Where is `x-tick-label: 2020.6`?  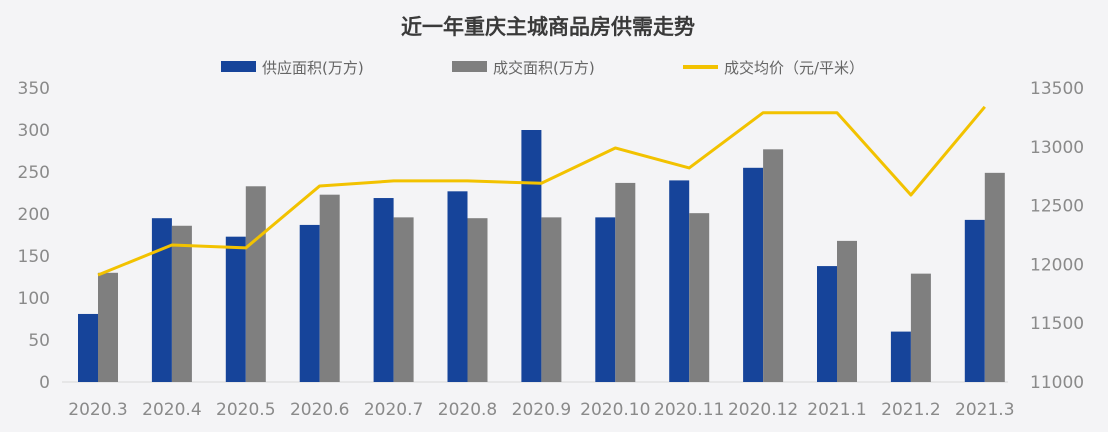 x-tick-label: 2020.6 is located at coordinates (319, 410).